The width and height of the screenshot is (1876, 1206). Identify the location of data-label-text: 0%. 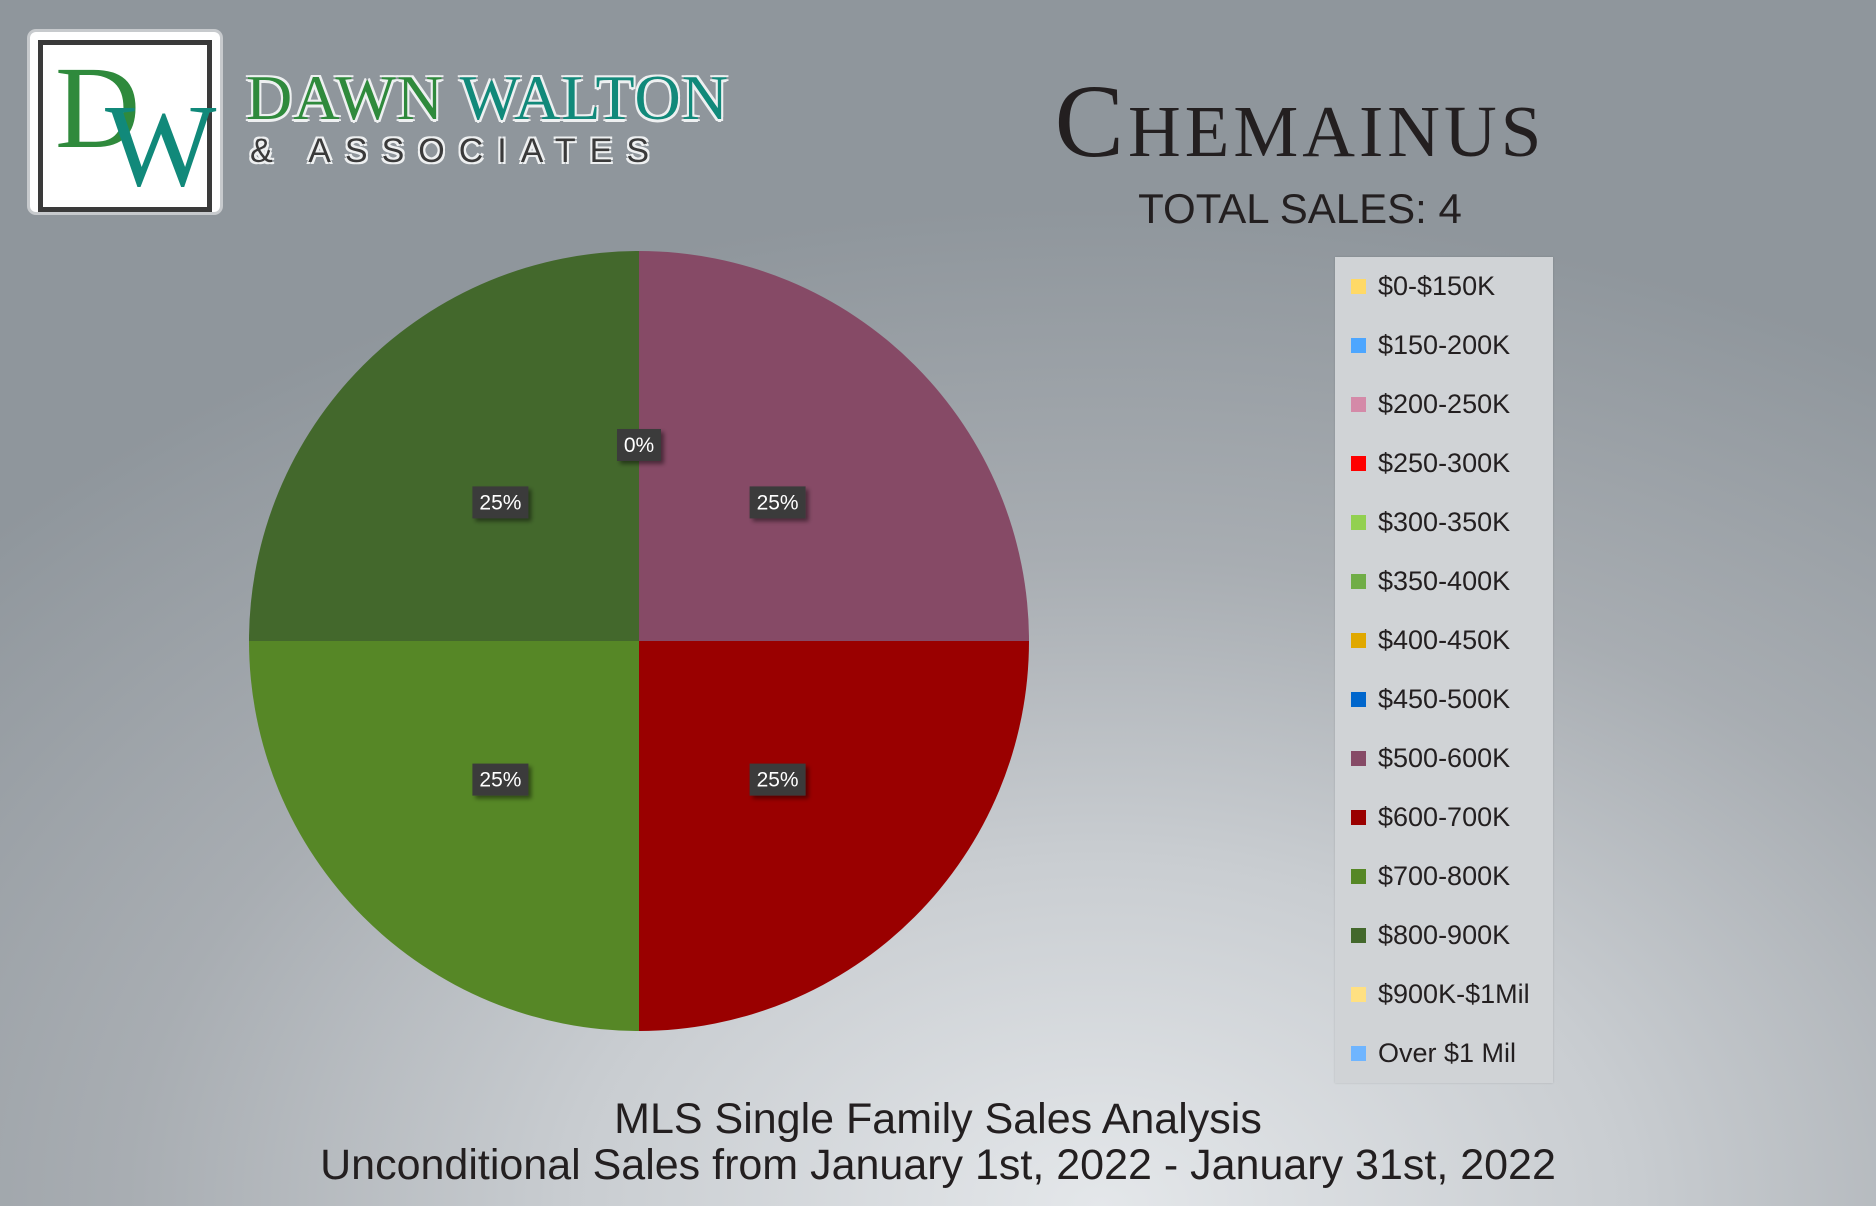
(639, 445).